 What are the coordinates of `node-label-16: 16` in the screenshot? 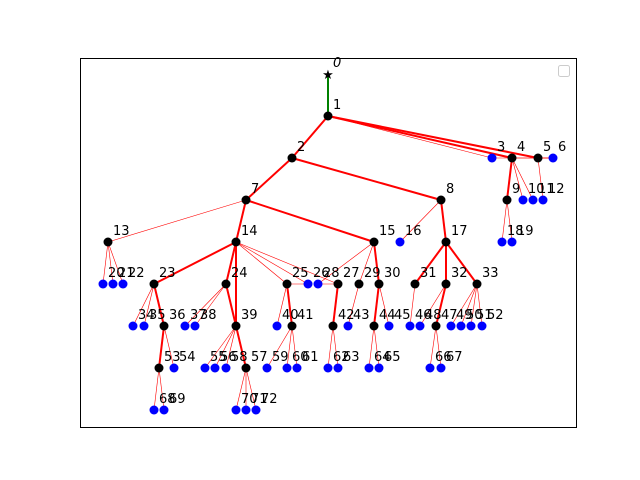 It's located at (413, 231).